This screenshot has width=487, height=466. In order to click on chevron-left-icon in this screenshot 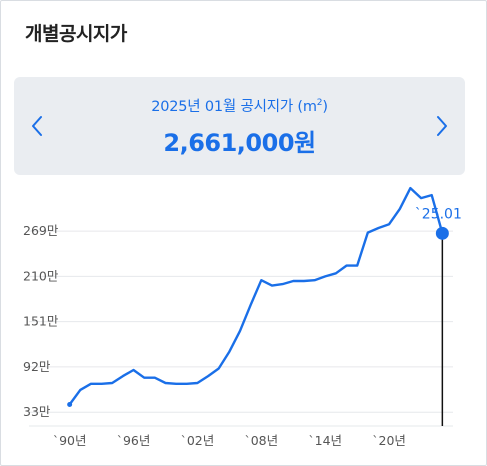, I will do `click(37, 126)`.